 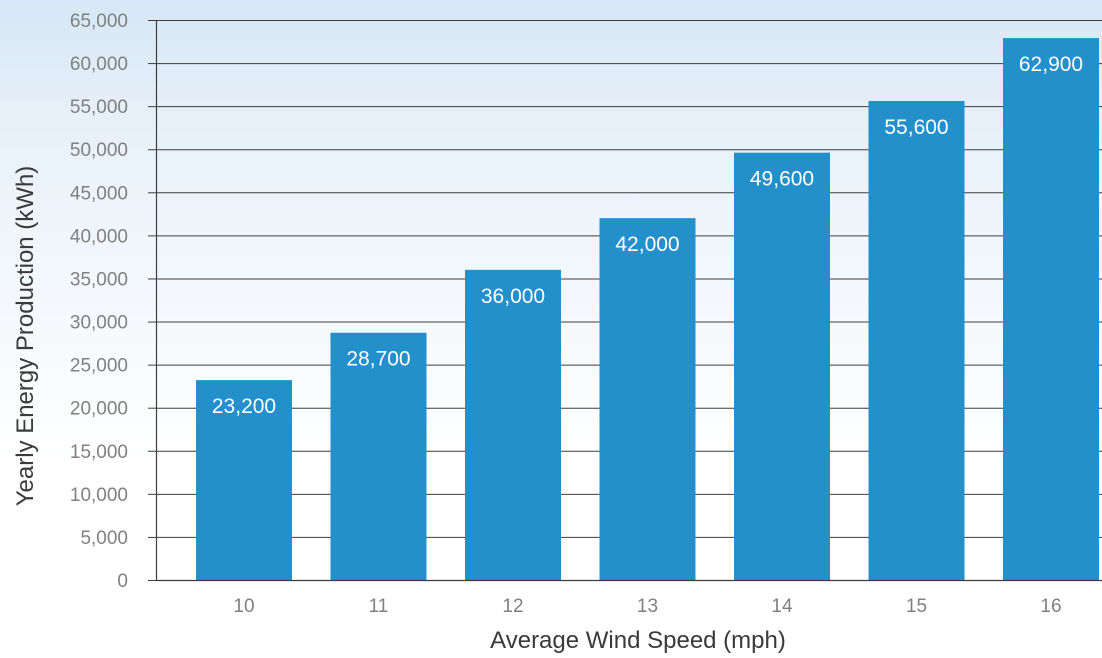 What do you see at coordinates (99, 279) in the screenshot?
I see `y-tick-label: 35,000` at bounding box center [99, 279].